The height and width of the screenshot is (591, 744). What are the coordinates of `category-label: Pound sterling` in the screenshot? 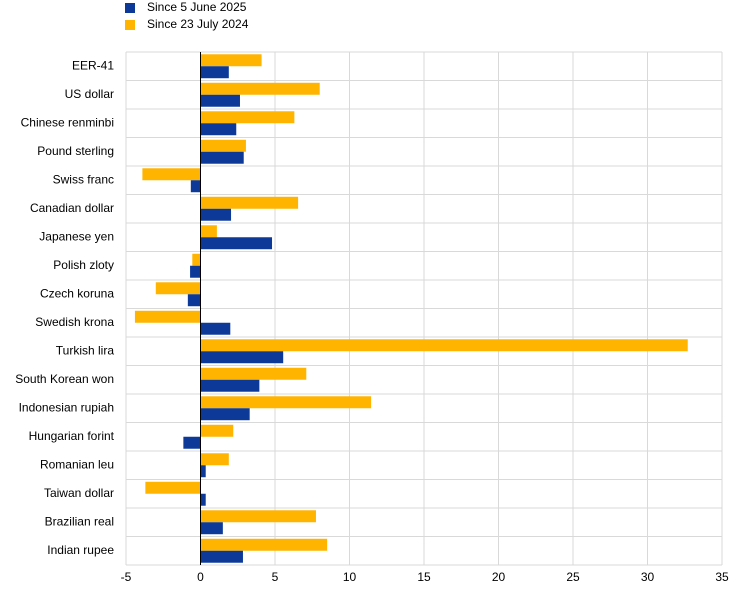 It's located at (75, 151).